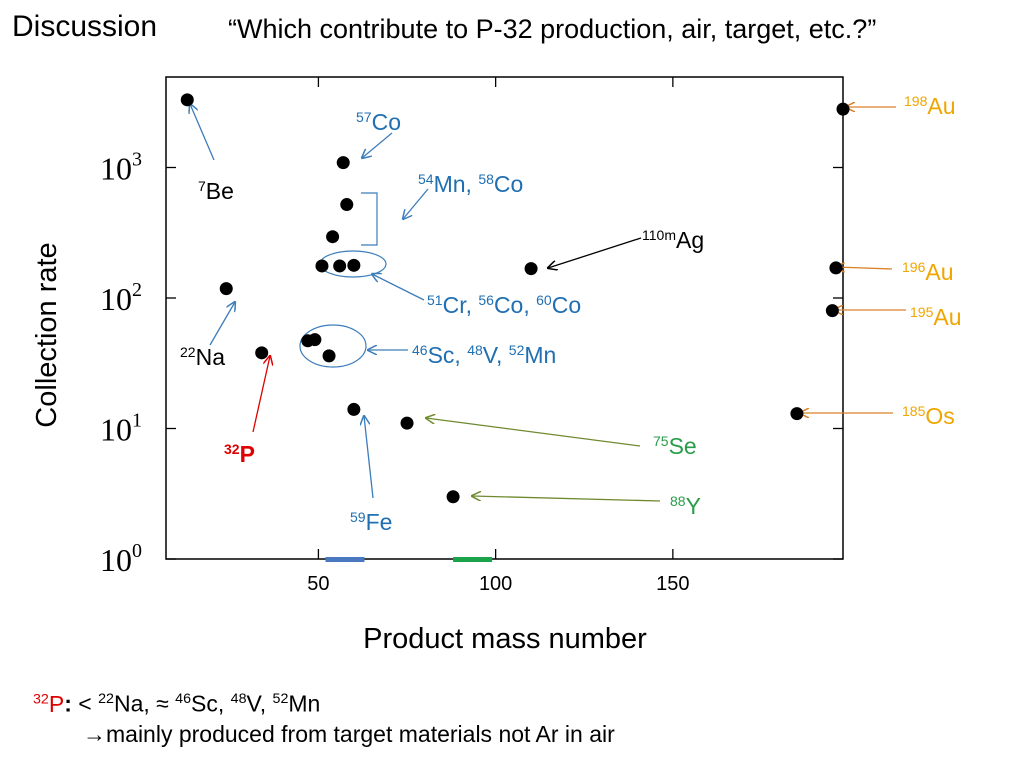  I want to click on x-band-blue, so click(345, 559).